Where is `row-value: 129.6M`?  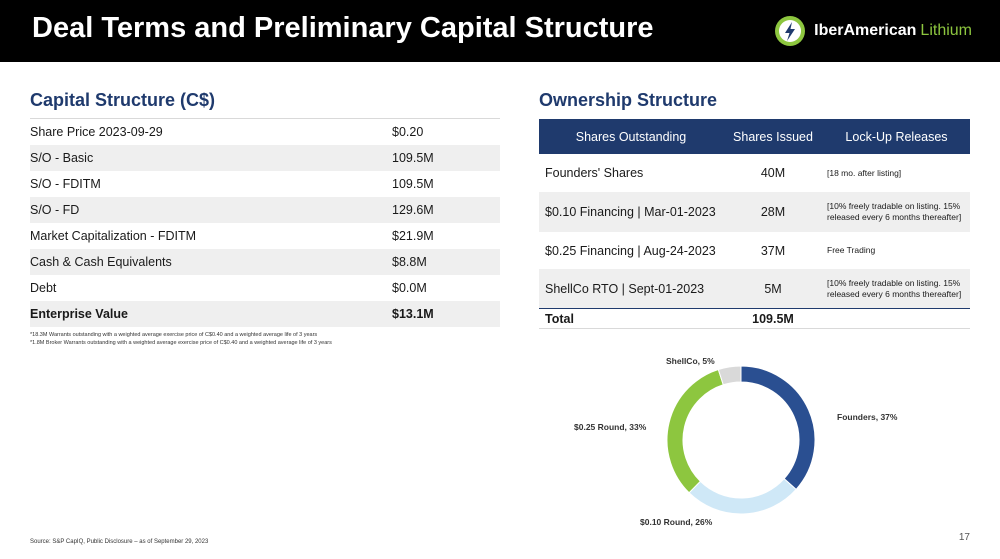
row-value: 129.6M is located at coordinates (413, 210).